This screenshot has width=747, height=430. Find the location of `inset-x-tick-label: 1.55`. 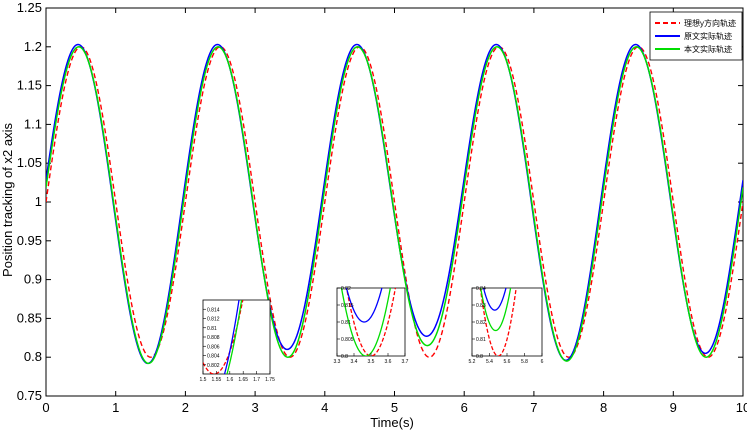

inset-x-tick-label: 1.55 is located at coordinates (217, 380).